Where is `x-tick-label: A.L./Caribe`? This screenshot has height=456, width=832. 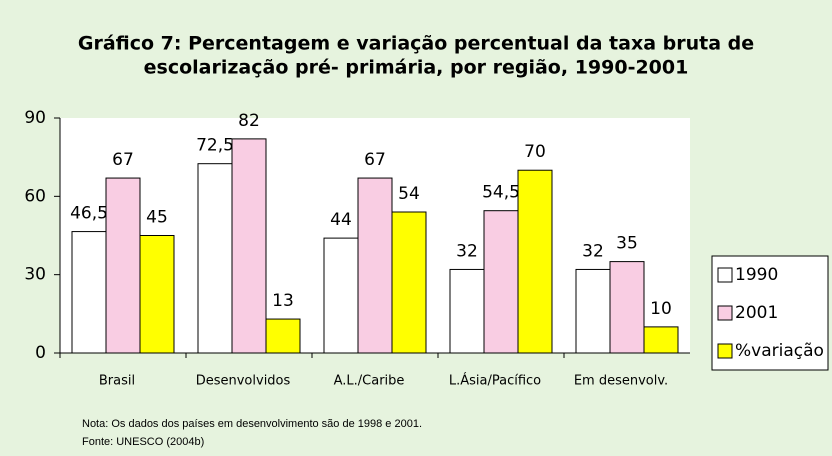
x-tick-label: A.L./Caribe is located at coordinates (369, 381).